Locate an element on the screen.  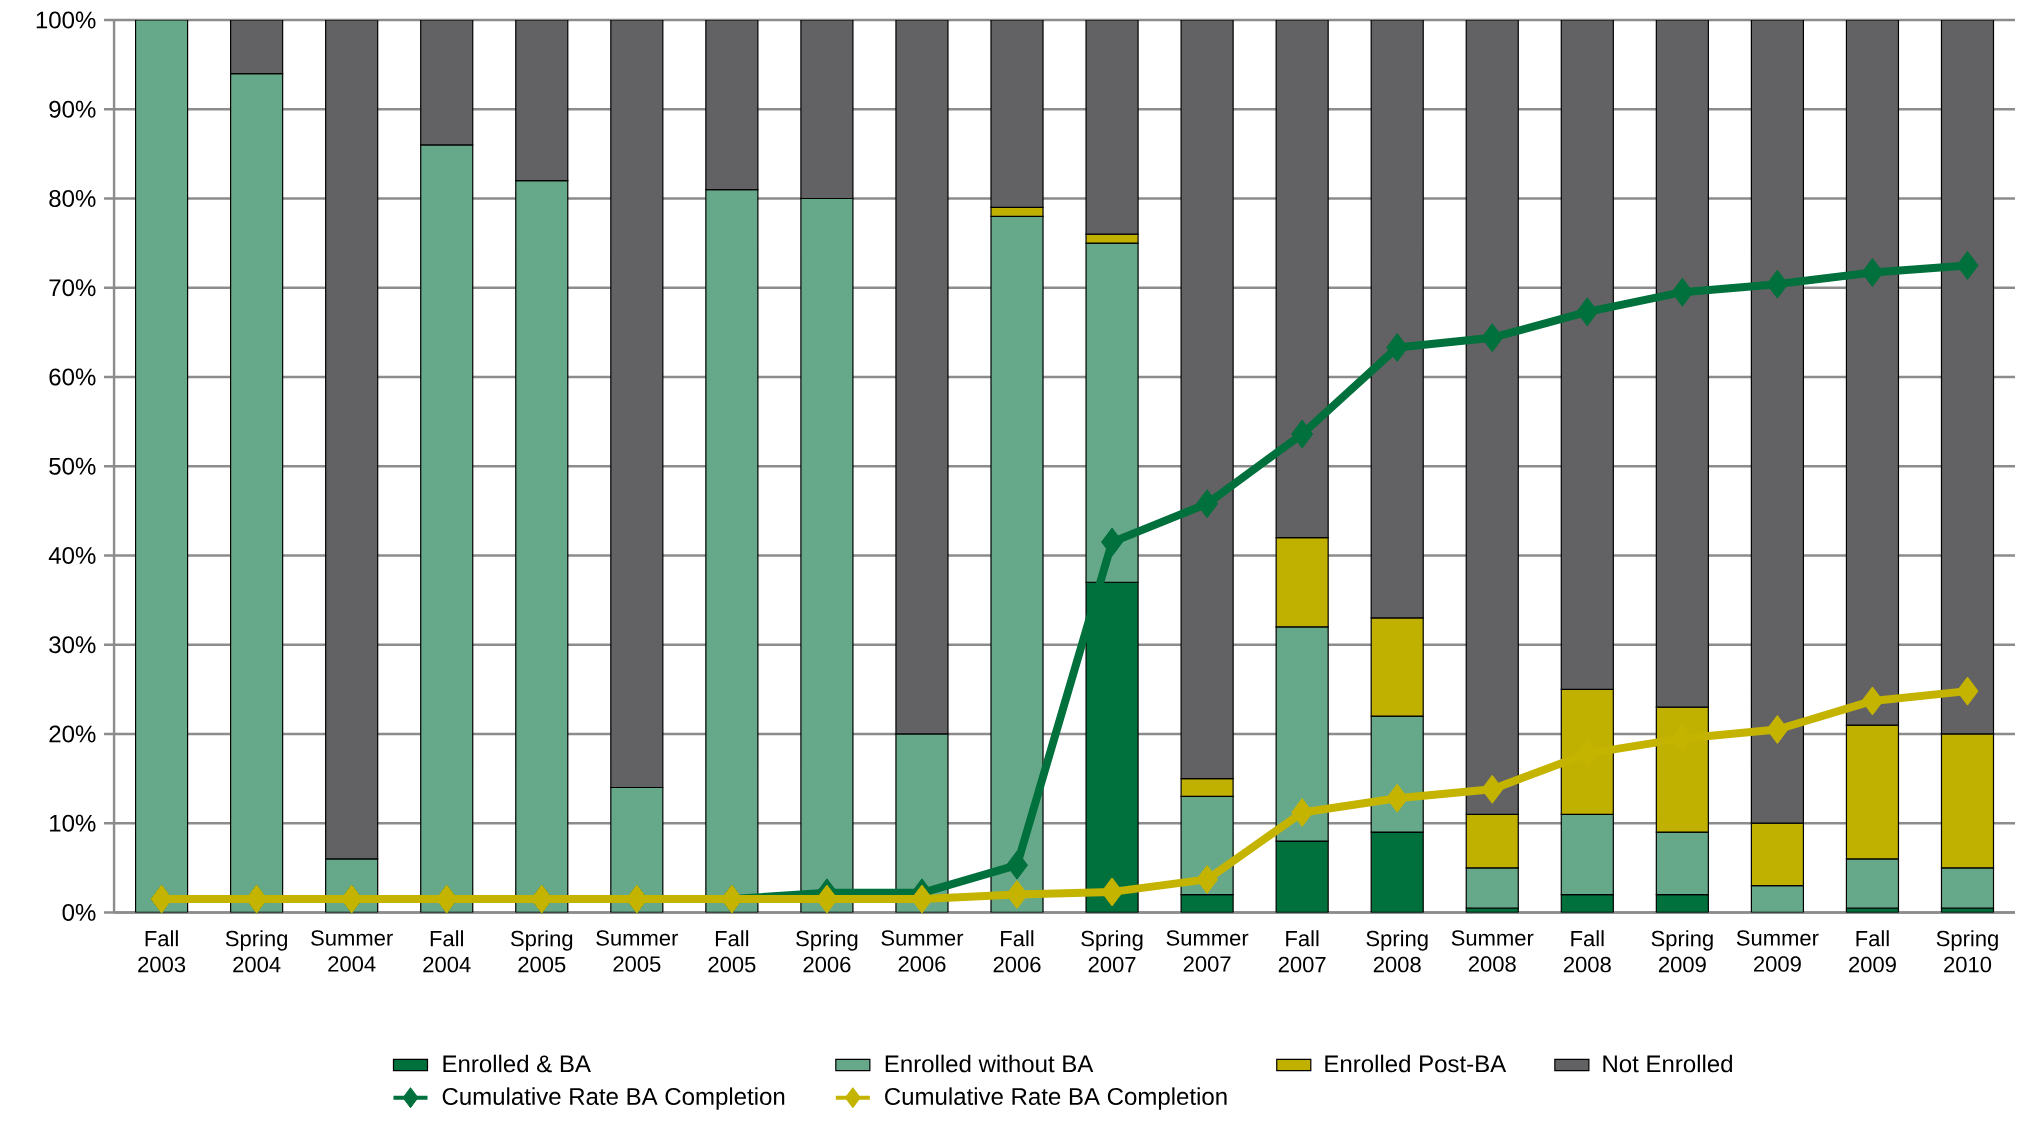
legend-label: Enrolled Post-BA is located at coordinates (1416, 1063).